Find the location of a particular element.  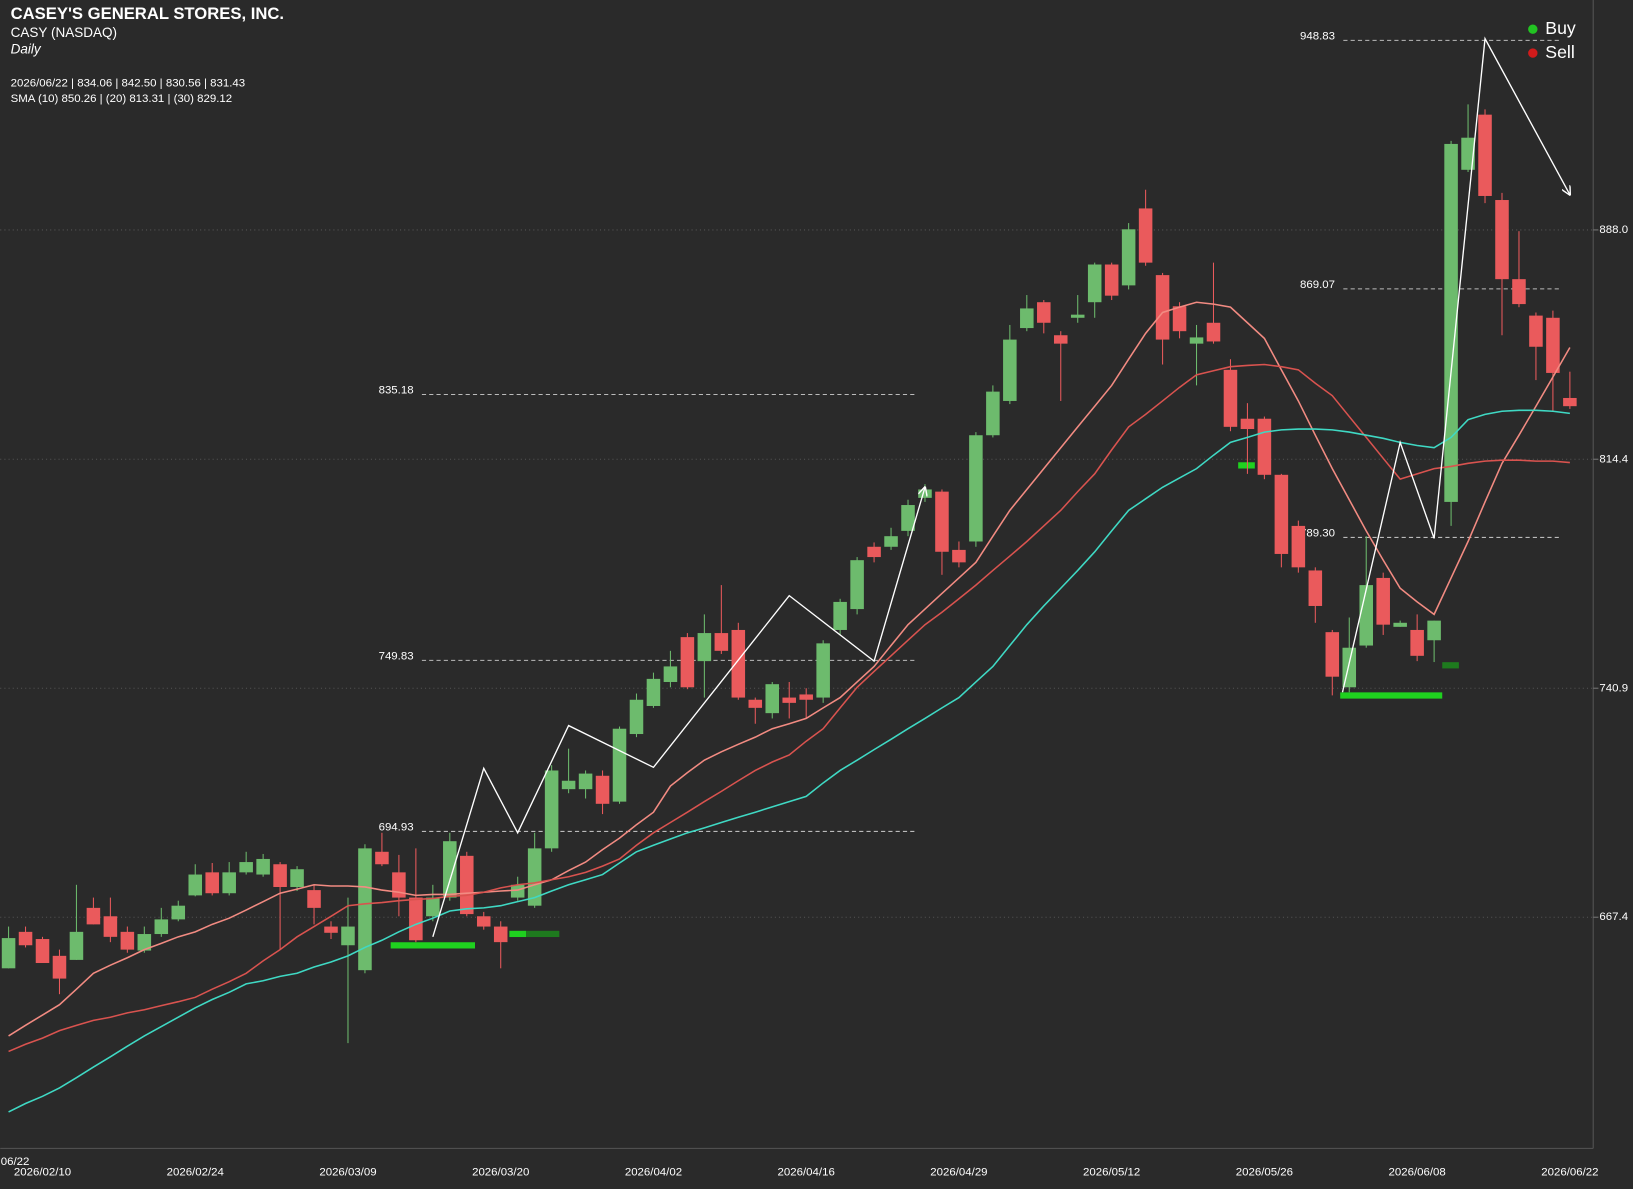

interval-label: Daily is located at coordinates (26, 49).